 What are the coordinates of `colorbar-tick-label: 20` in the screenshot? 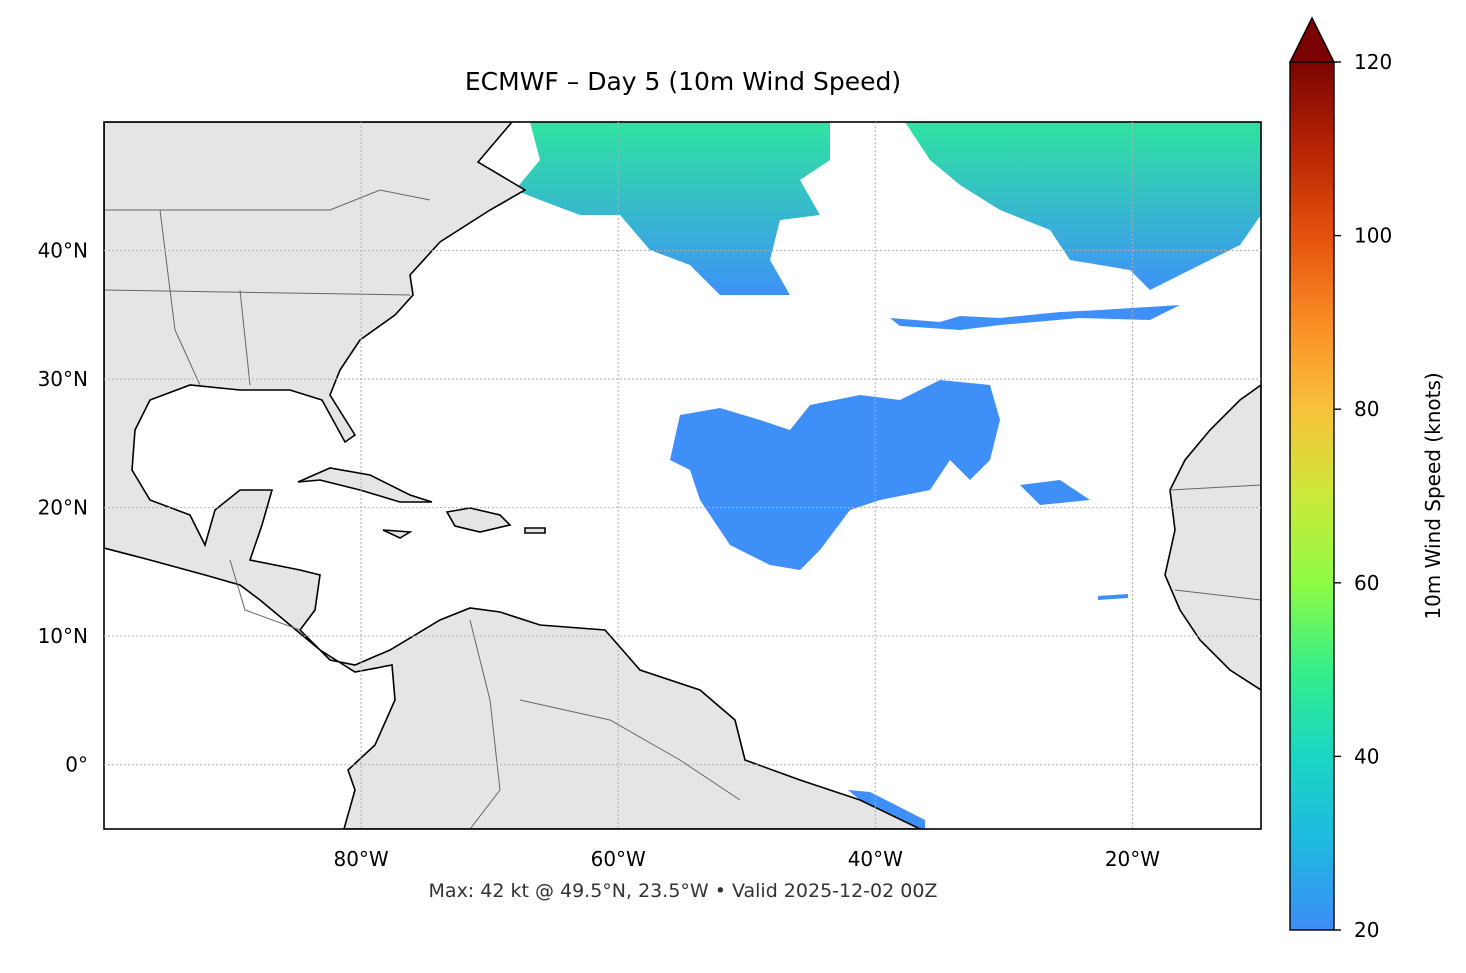 It's located at (1366, 930).